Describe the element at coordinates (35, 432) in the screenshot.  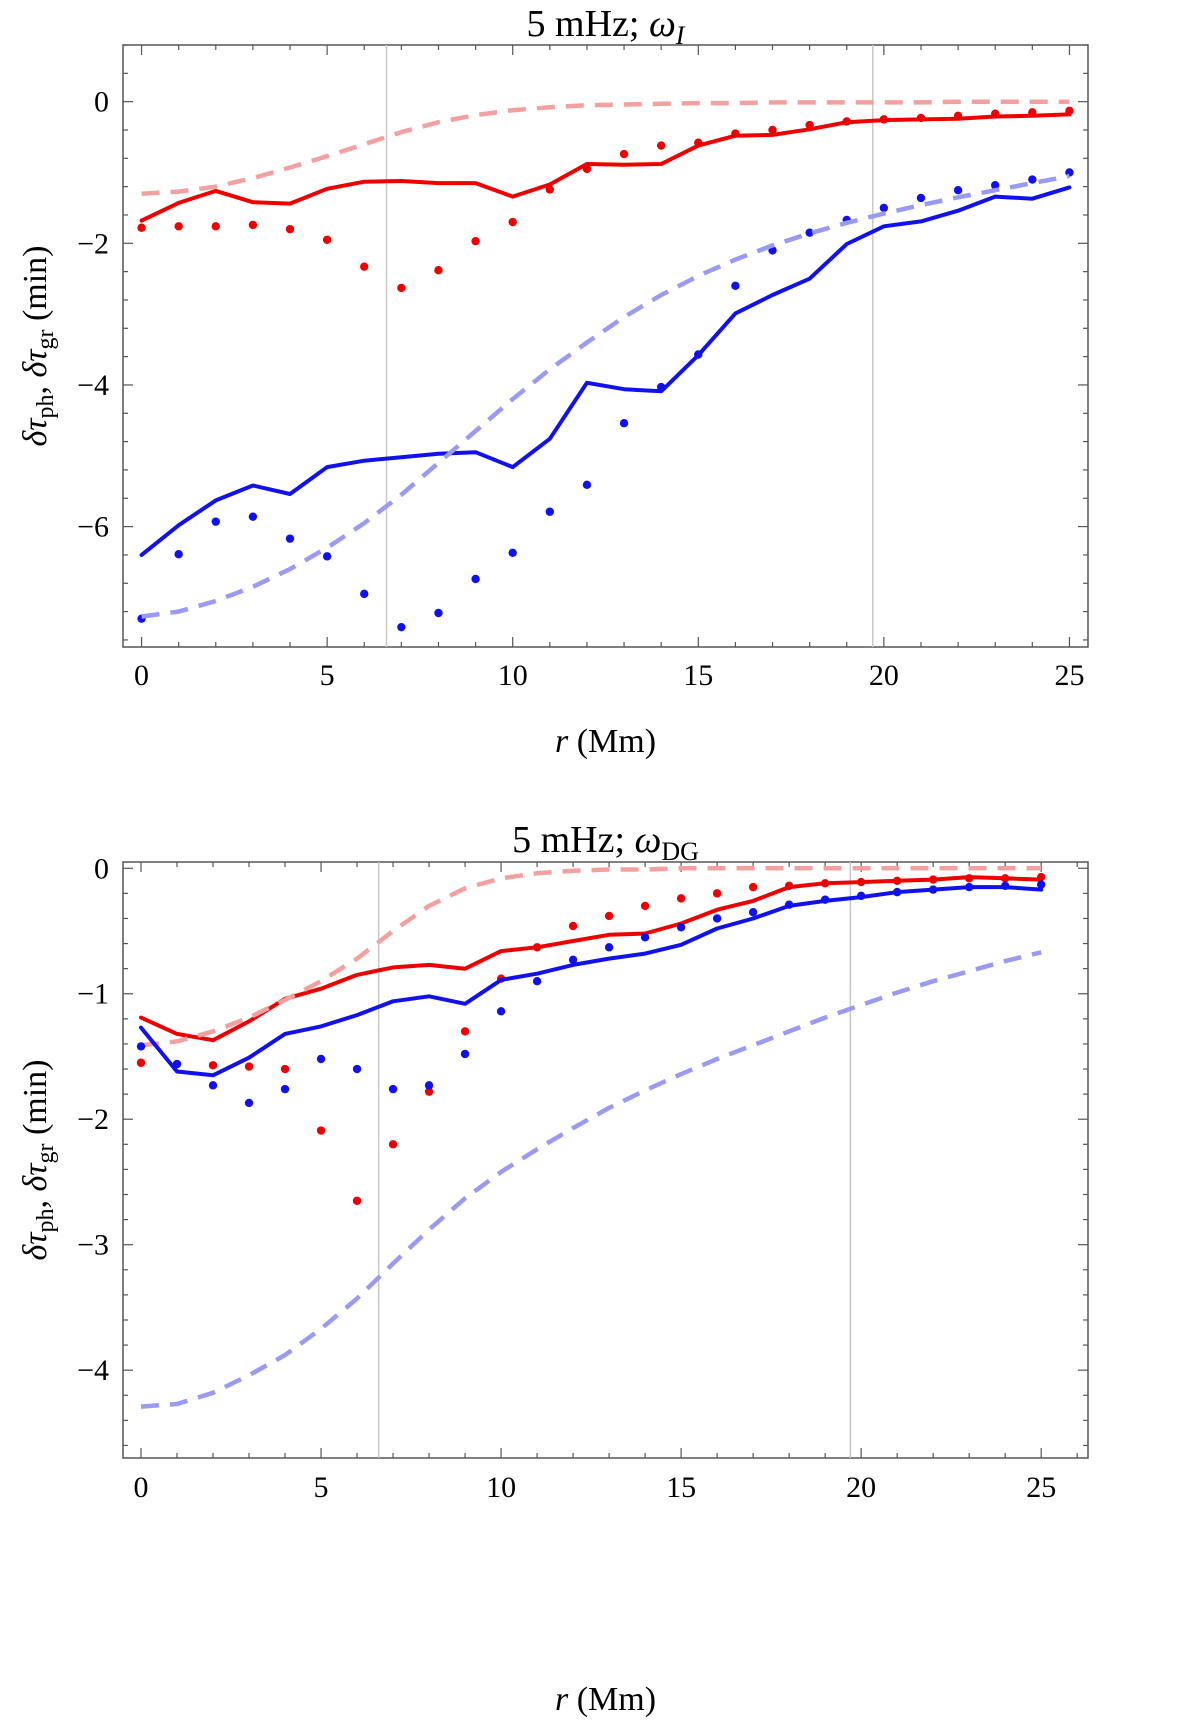
I see `chart-0-y-axis-symbol-1: δτ` at that location.